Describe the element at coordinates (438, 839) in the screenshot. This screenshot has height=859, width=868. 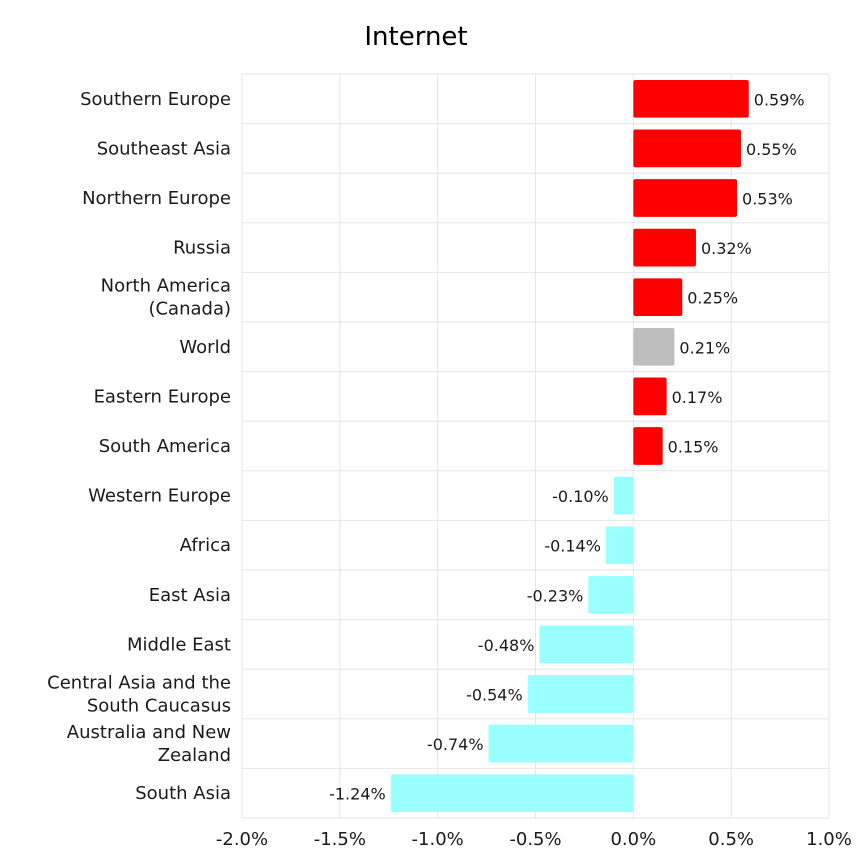
I see `x-tick-label: -1.0%` at that location.